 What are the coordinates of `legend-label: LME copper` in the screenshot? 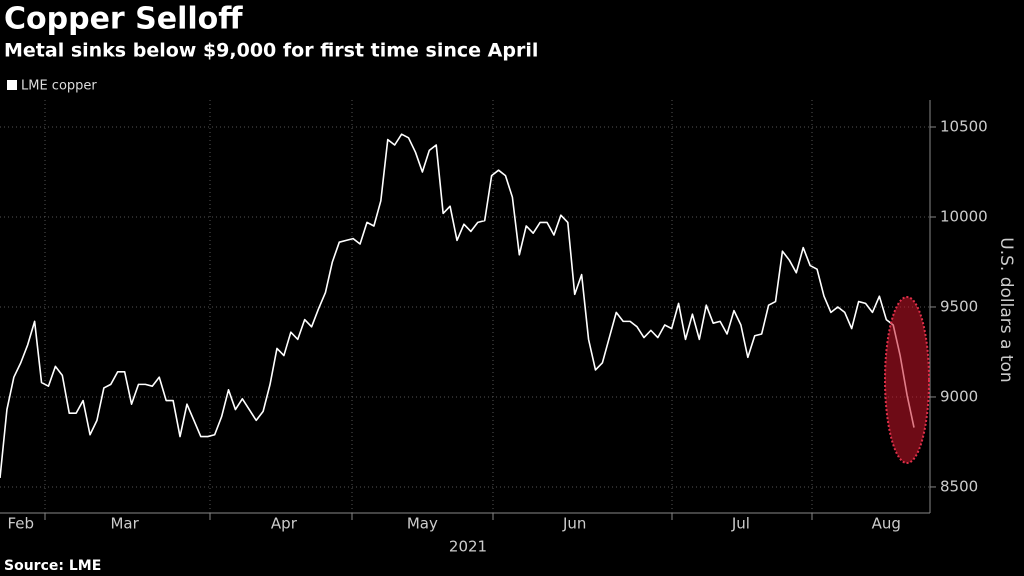 It's located at (59, 86).